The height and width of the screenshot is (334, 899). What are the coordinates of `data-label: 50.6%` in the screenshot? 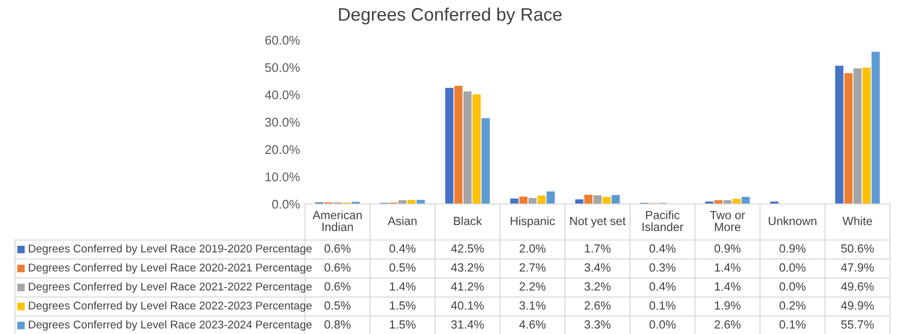 It's located at (857, 248).